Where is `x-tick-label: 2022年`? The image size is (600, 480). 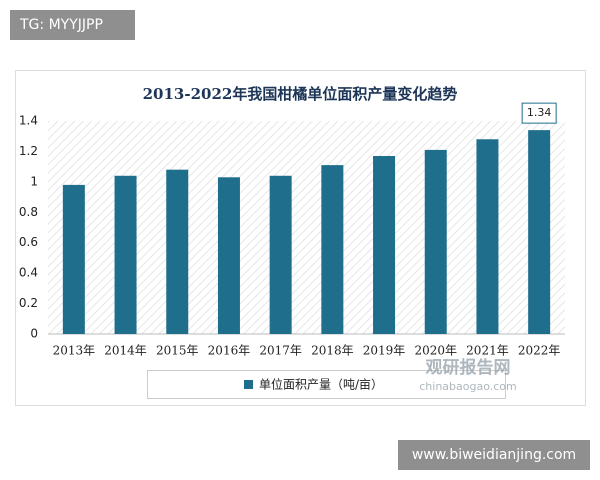
x-tick-label: 2022年 is located at coordinates (539, 351).